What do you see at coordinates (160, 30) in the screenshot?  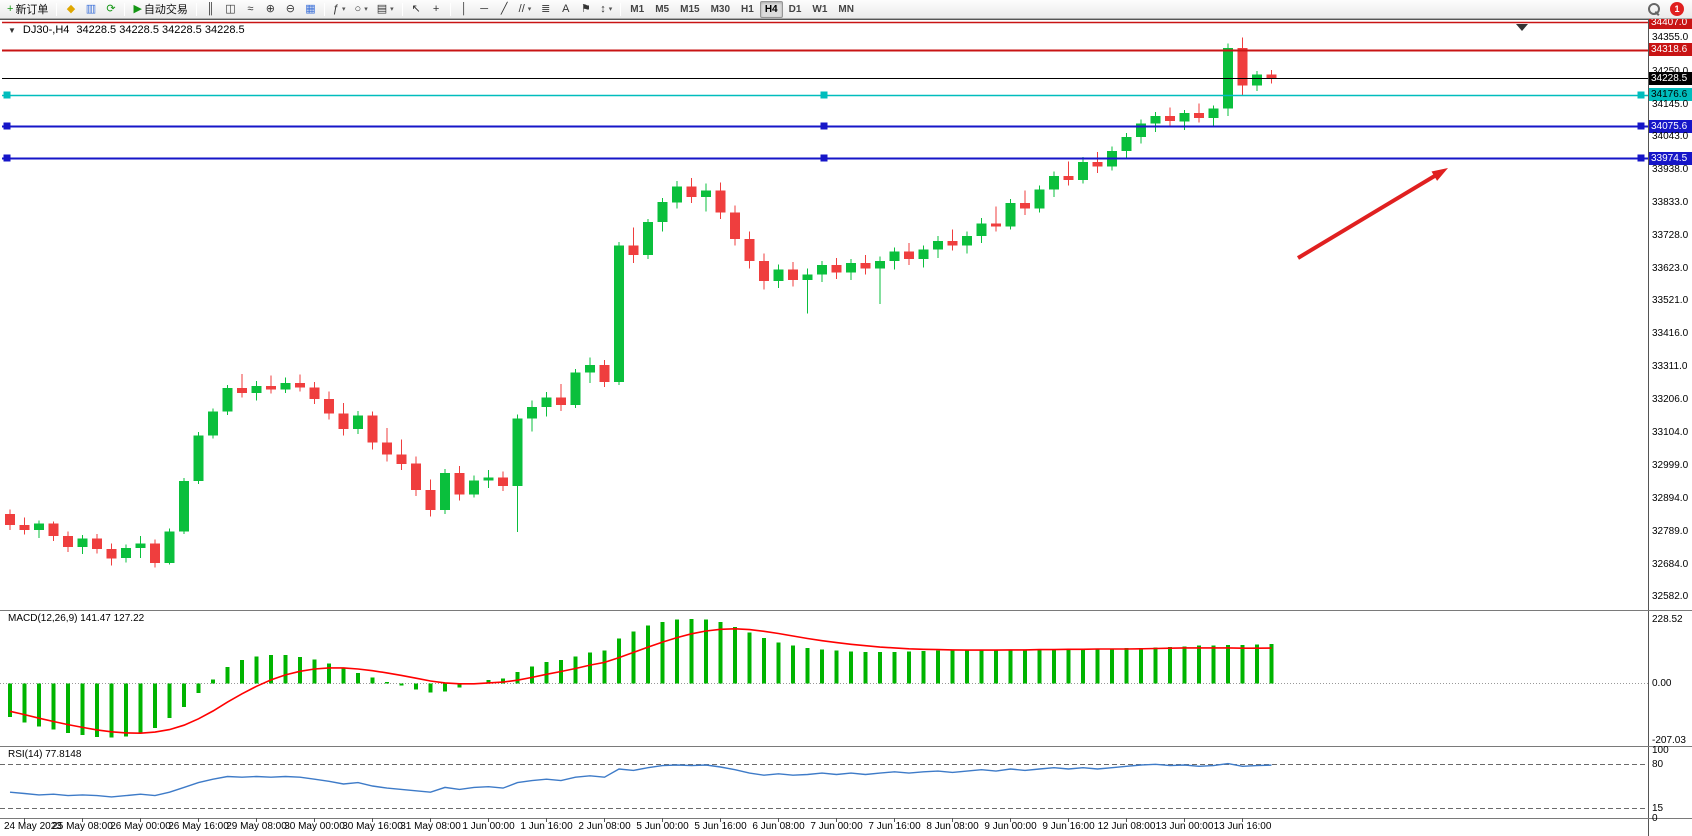 I see `ohlc-readout: 34228.5 34228.5 34228.5 34228.5` at bounding box center [160, 30].